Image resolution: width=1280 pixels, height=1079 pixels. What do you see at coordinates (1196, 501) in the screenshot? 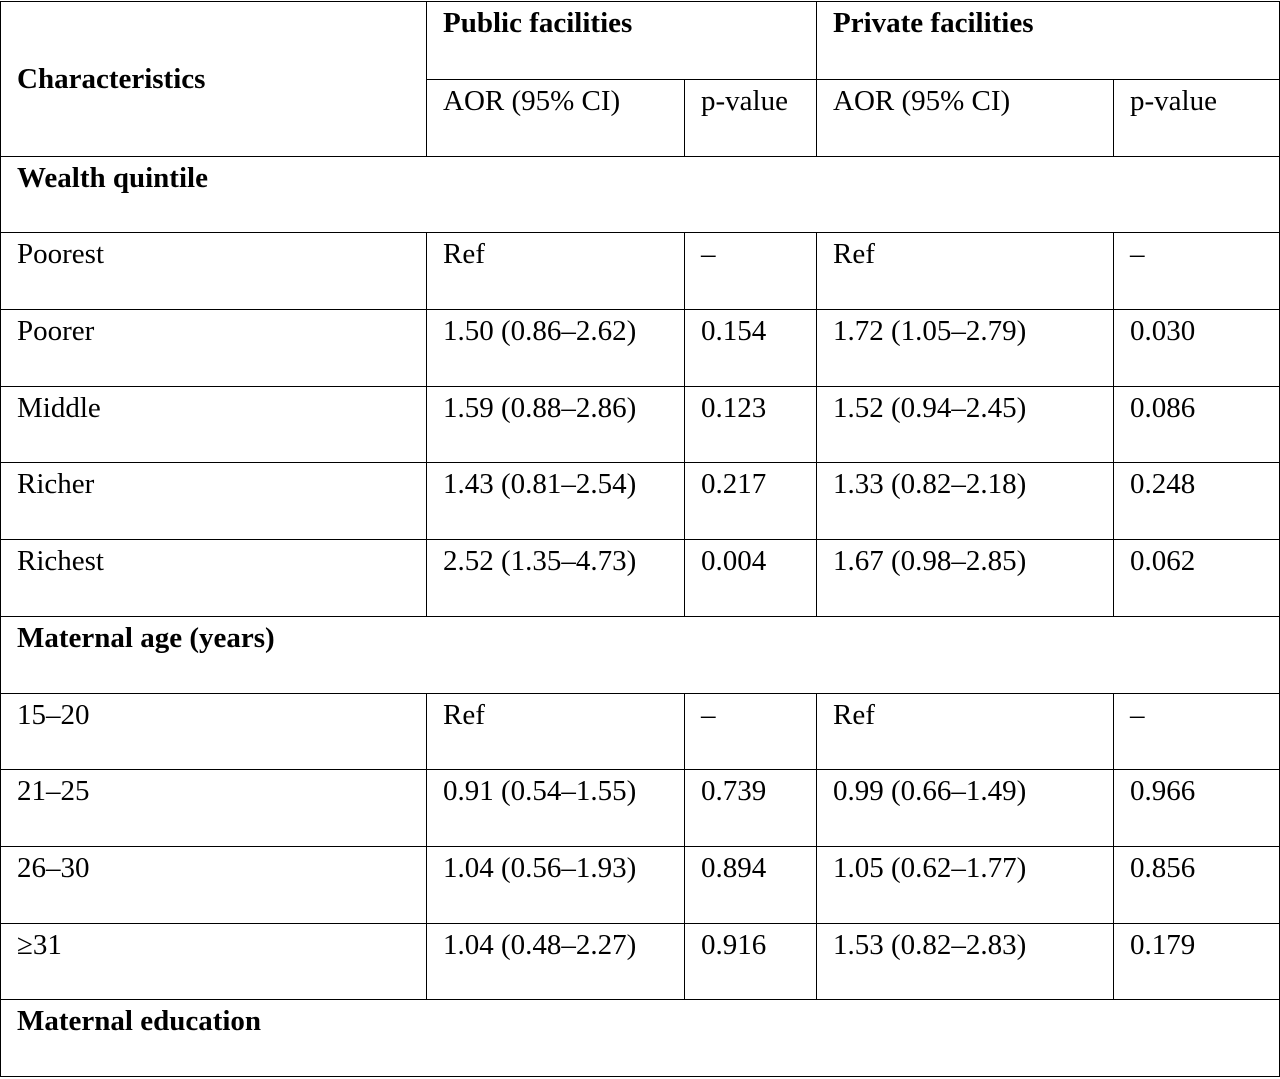
I see `cell: 0.248` at bounding box center [1196, 501].